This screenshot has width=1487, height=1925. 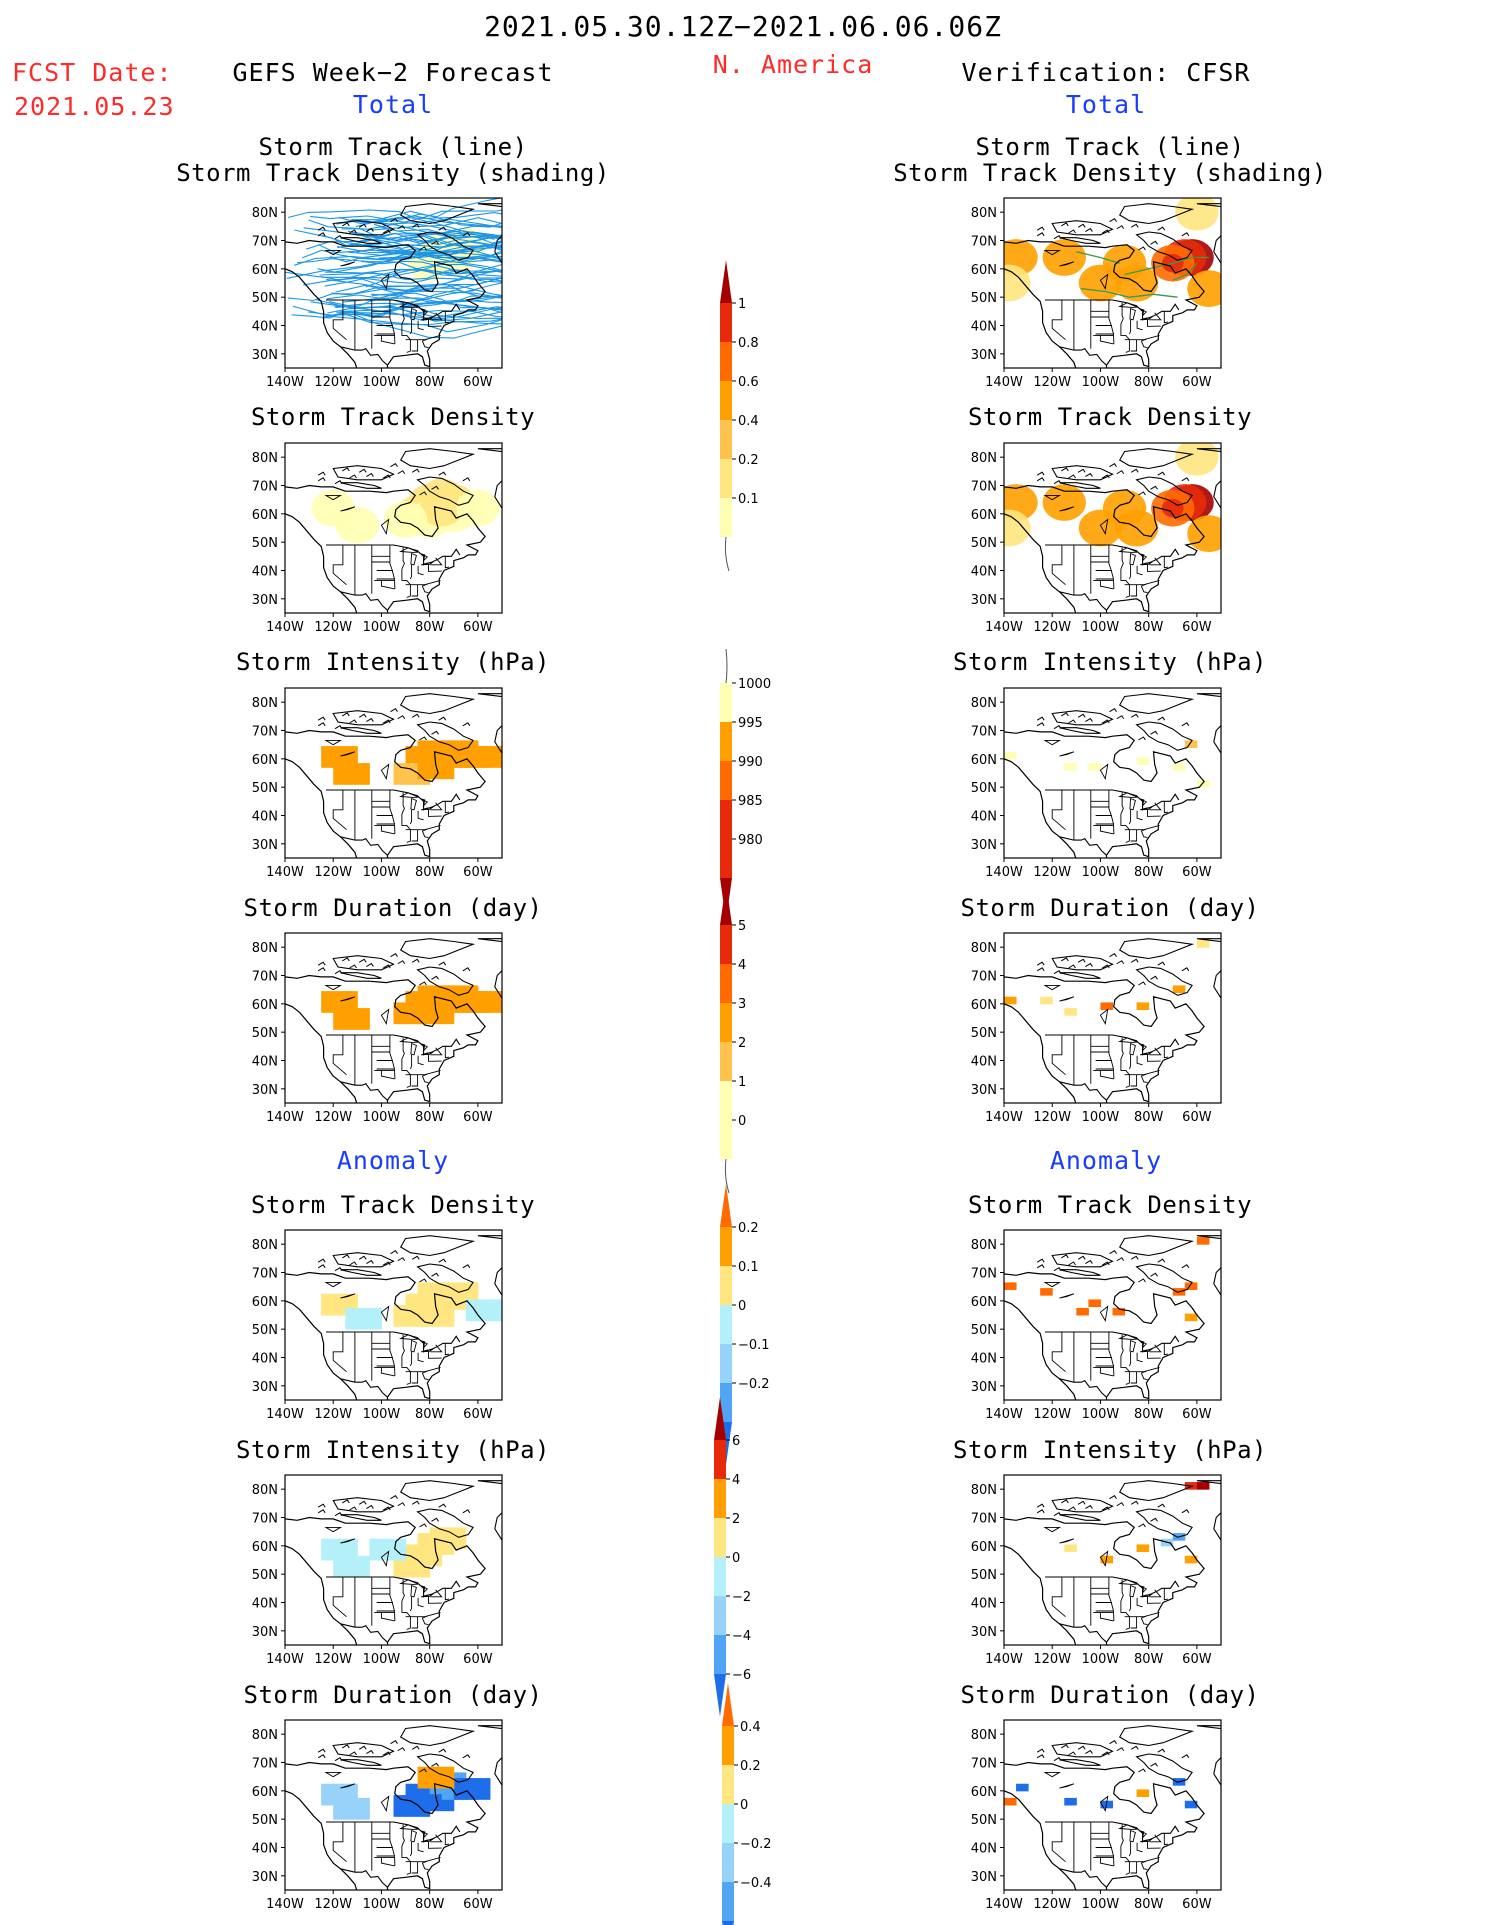 I want to click on colorbar-label: 985, so click(x=750, y=801).